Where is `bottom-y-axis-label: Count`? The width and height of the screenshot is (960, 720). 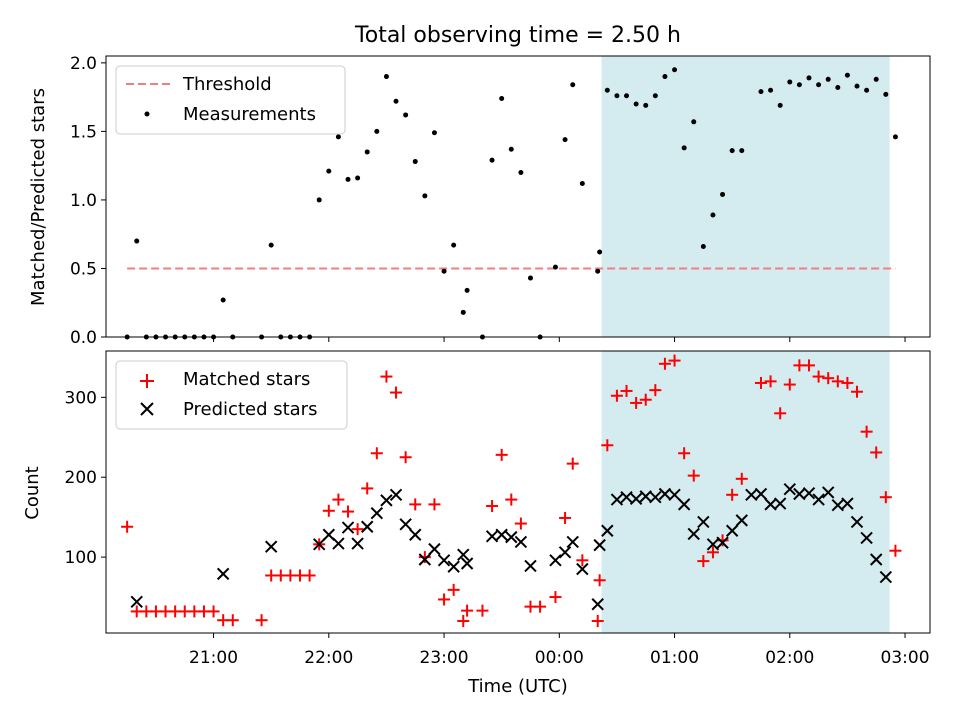
bottom-y-axis-label: Count is located at coordinates (32, 492).